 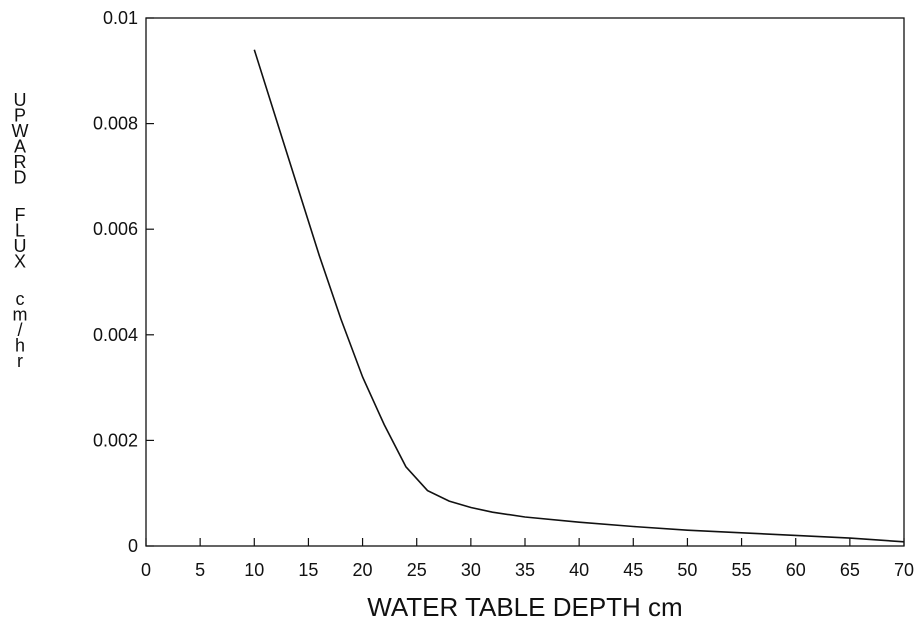 I want to click on y-axis-label-char: P, so click(x=20, y=116).